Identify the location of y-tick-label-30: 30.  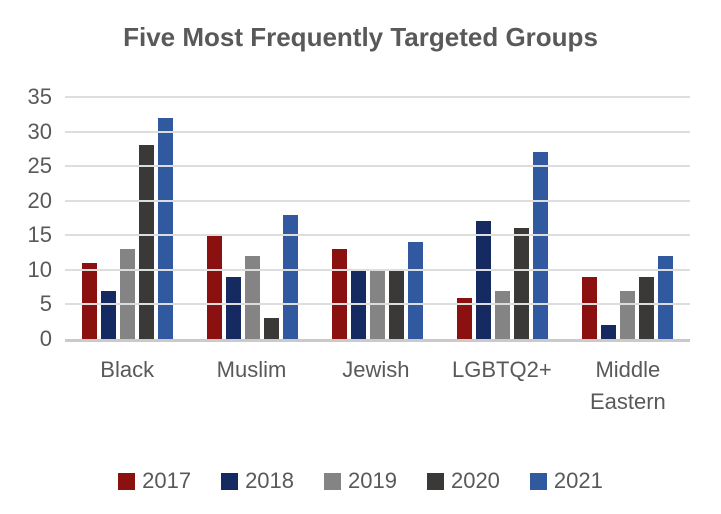
(39, 131).